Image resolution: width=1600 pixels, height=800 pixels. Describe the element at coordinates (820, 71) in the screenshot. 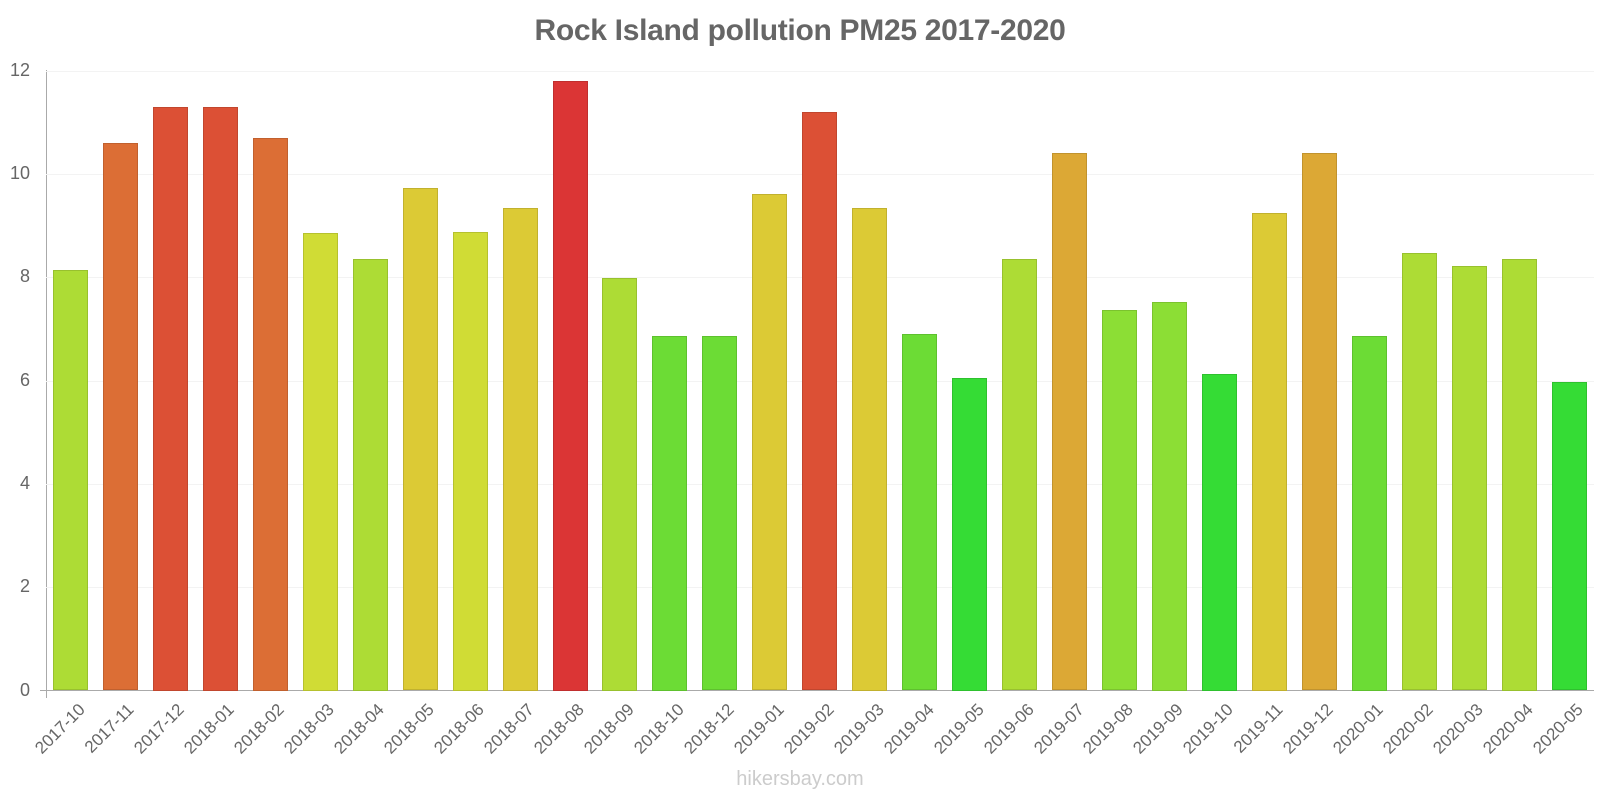

I see `gridline` at that location.